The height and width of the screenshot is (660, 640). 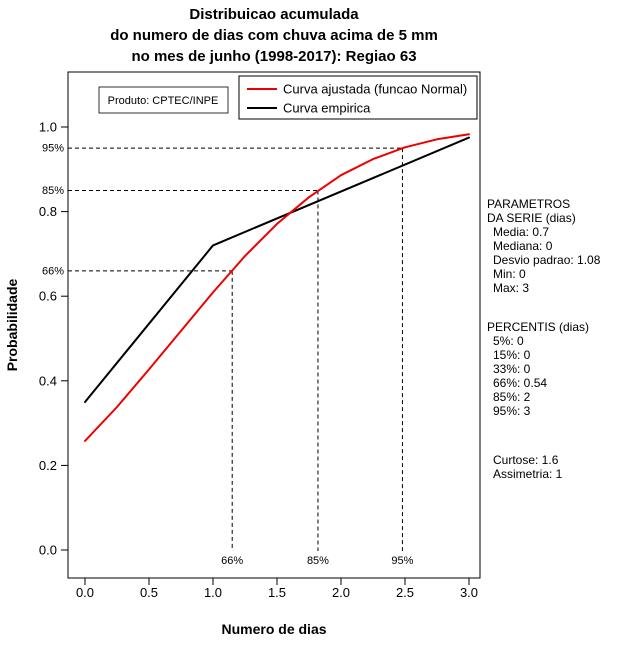 What do you see at coordinates (327, 108) in the screenshot?
I see `legend-empirical-label: Curva empirica` at bounding box center [327, 108].